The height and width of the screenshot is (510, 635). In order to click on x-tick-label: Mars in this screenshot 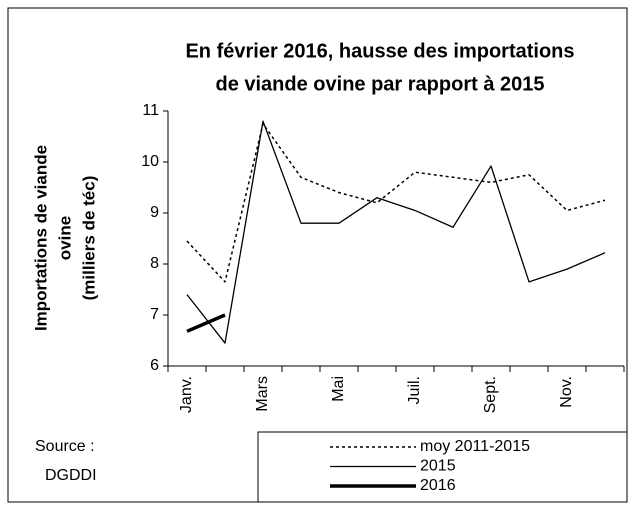, I will do `click(262, 394)`.